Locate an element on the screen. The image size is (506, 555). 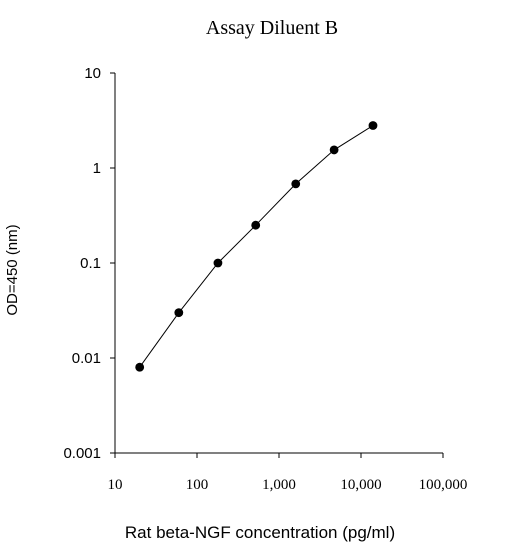
x-axis-ticks: 10 100 1,000 10,000 100,000 is located at coordinates (288, 473).